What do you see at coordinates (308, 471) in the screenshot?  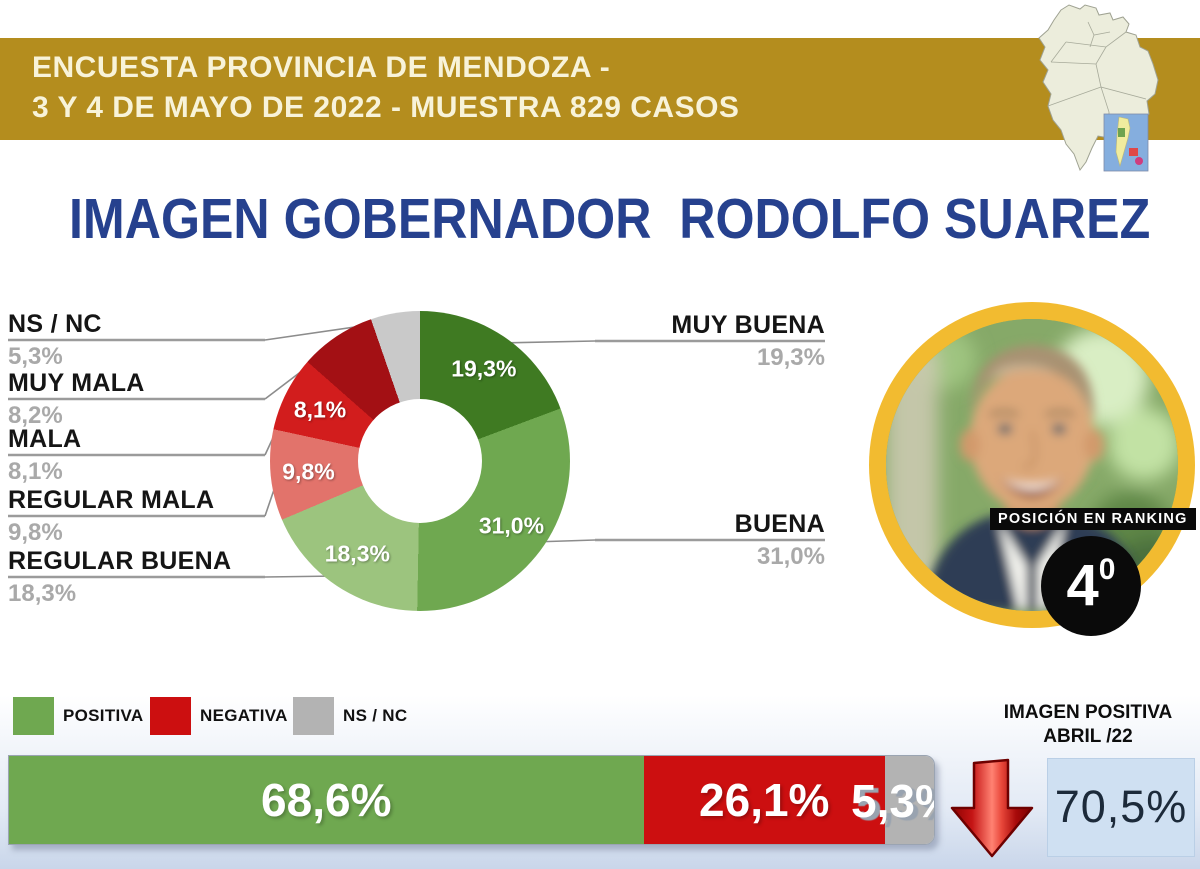 I see `donut-slice-label: 9,8%` at bounding box center [308, 471].